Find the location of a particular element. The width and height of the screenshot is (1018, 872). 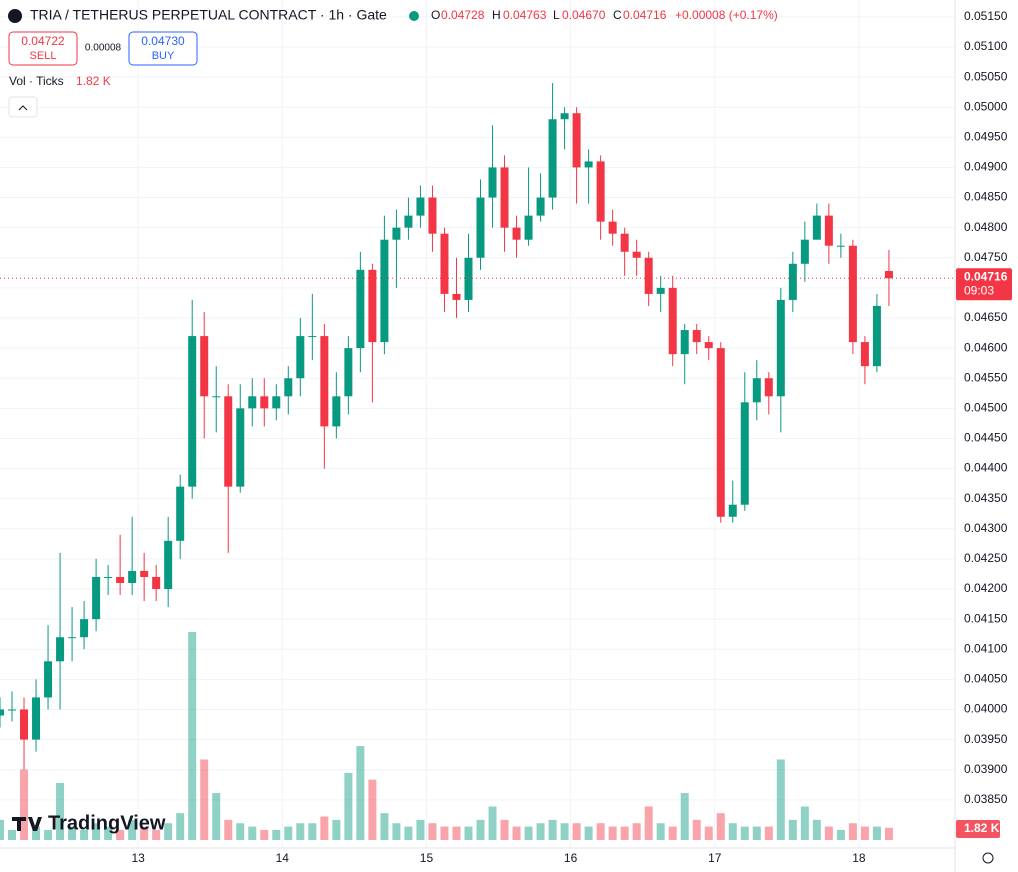

y-tick-label: 0.04050 is located at coordinates (986, 679).